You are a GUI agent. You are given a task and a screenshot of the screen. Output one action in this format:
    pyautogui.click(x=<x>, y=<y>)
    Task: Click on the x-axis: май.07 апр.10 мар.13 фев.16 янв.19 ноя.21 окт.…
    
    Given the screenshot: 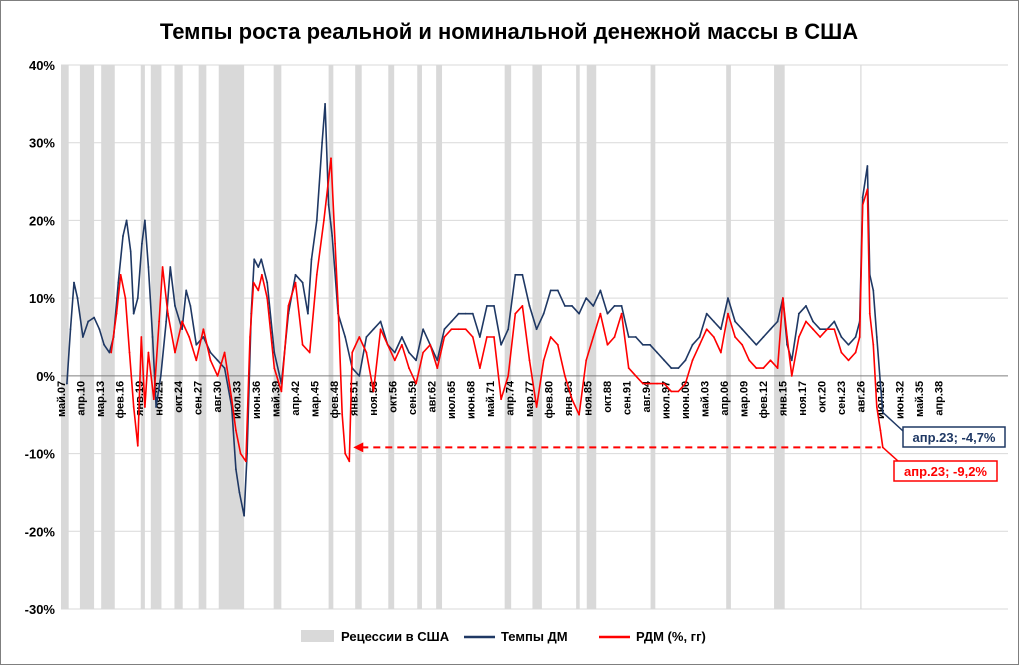 What is the action you would take?
    pyautogui.click(x=500, y=399)
    